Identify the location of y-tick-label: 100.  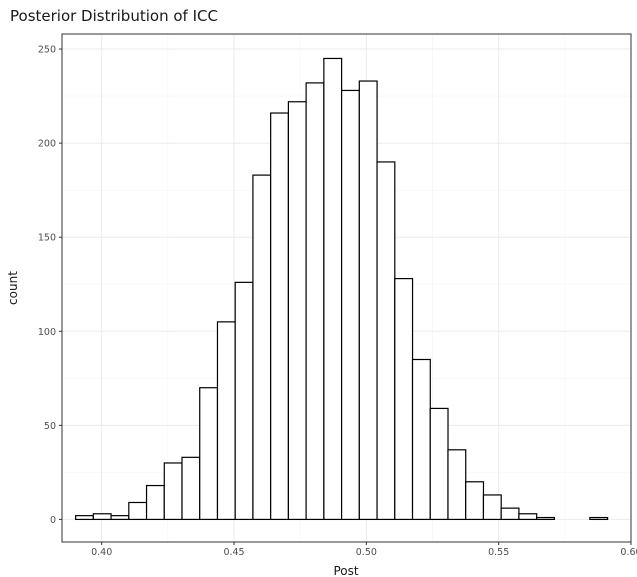
(47, 332).